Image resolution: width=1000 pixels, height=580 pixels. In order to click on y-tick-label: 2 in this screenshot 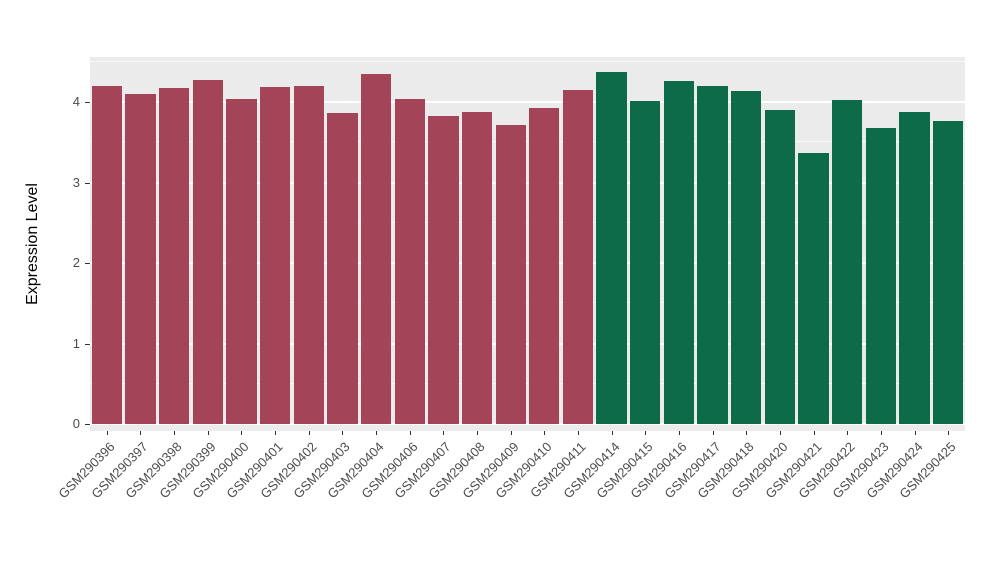, I will do `click(76, 263)`.